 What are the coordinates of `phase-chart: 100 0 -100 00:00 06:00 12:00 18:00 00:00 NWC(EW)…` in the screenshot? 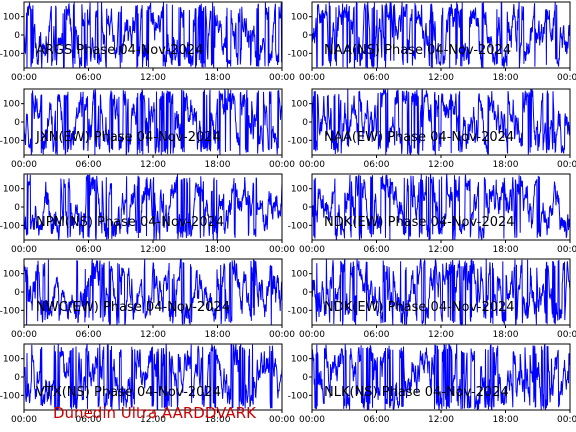 It's located at (147, 299).